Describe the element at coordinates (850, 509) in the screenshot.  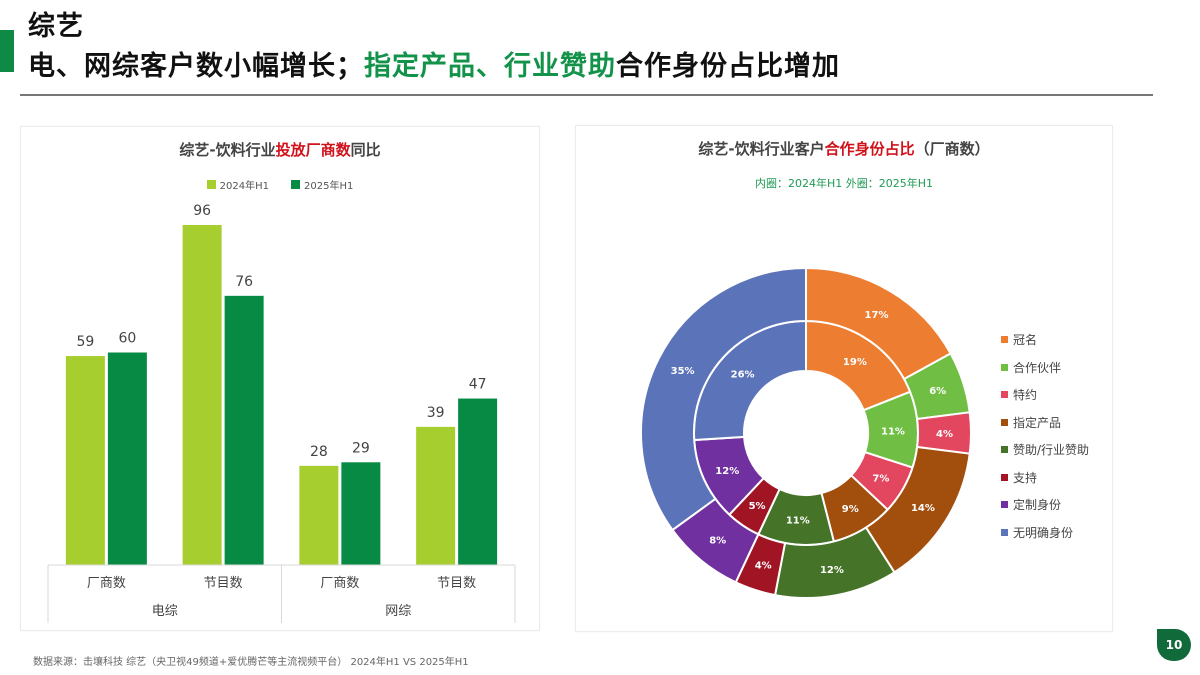
I see `donut-value-label: 9%` at that location.